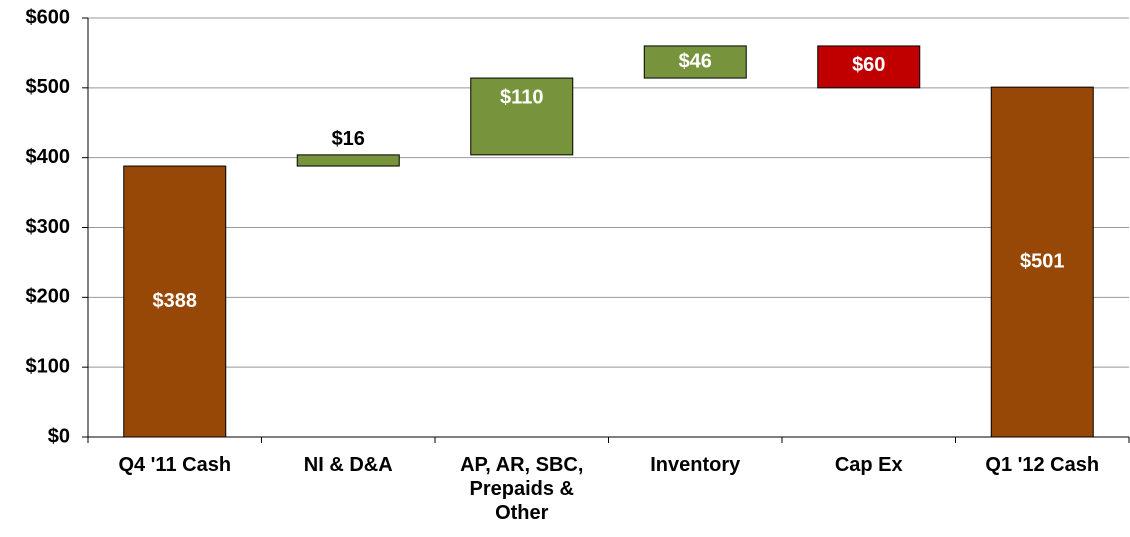 This screenshot has width=1130, height=537. I want to click on value-label: $110, so click(521, 97).